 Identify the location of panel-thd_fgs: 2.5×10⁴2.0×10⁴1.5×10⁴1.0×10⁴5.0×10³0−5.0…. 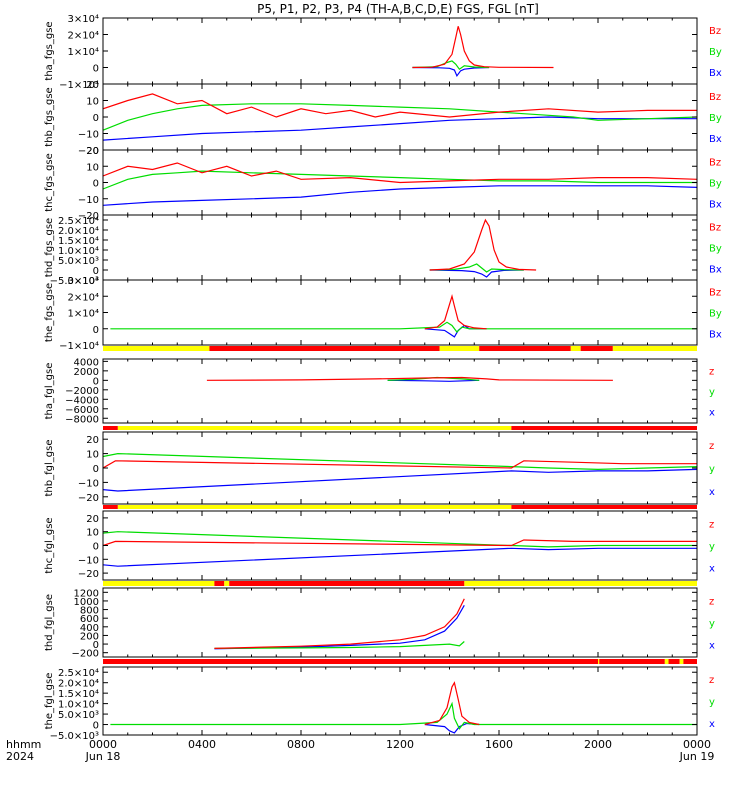
(383, 250).